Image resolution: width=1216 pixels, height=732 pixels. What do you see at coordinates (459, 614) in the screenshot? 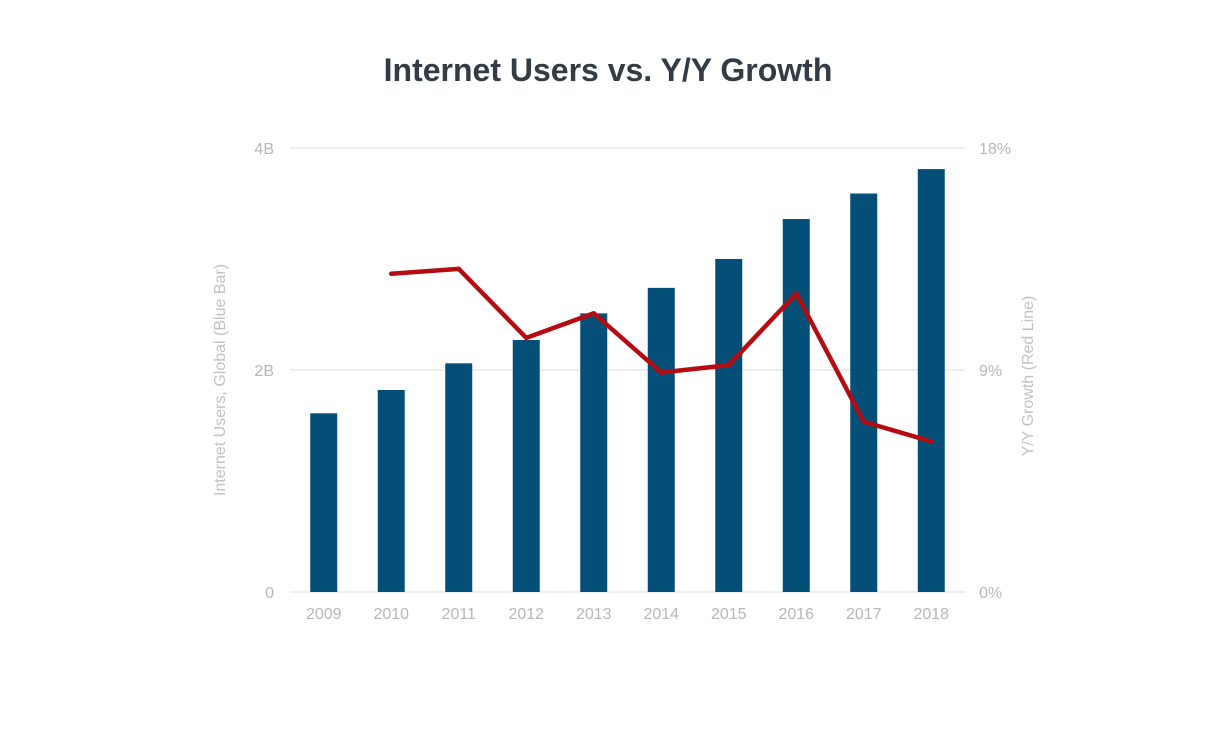
I see `x-tick-label: 2011` at bounding box center [459, 614].